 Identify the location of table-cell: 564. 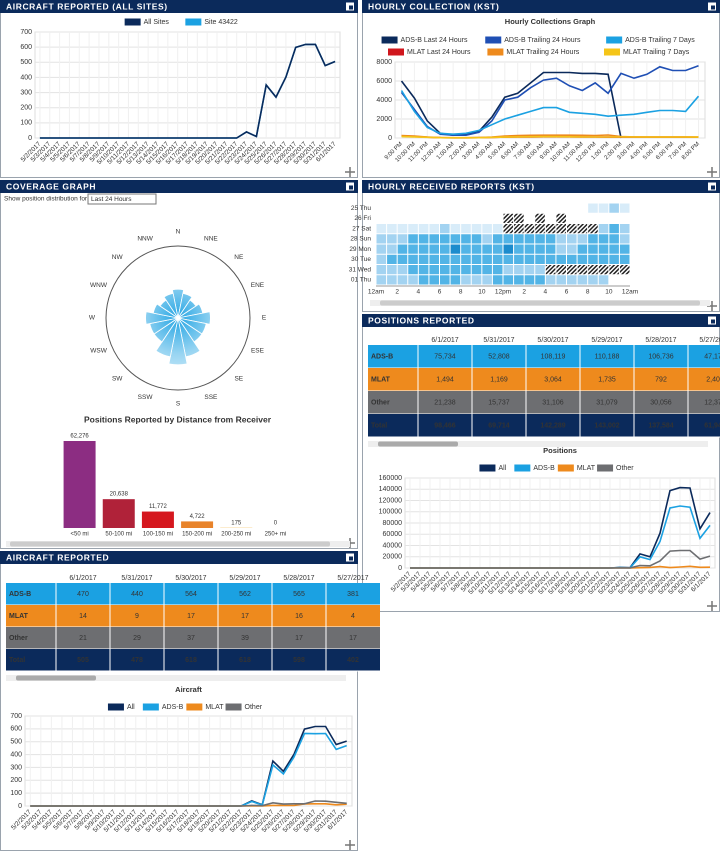
(191, 594).